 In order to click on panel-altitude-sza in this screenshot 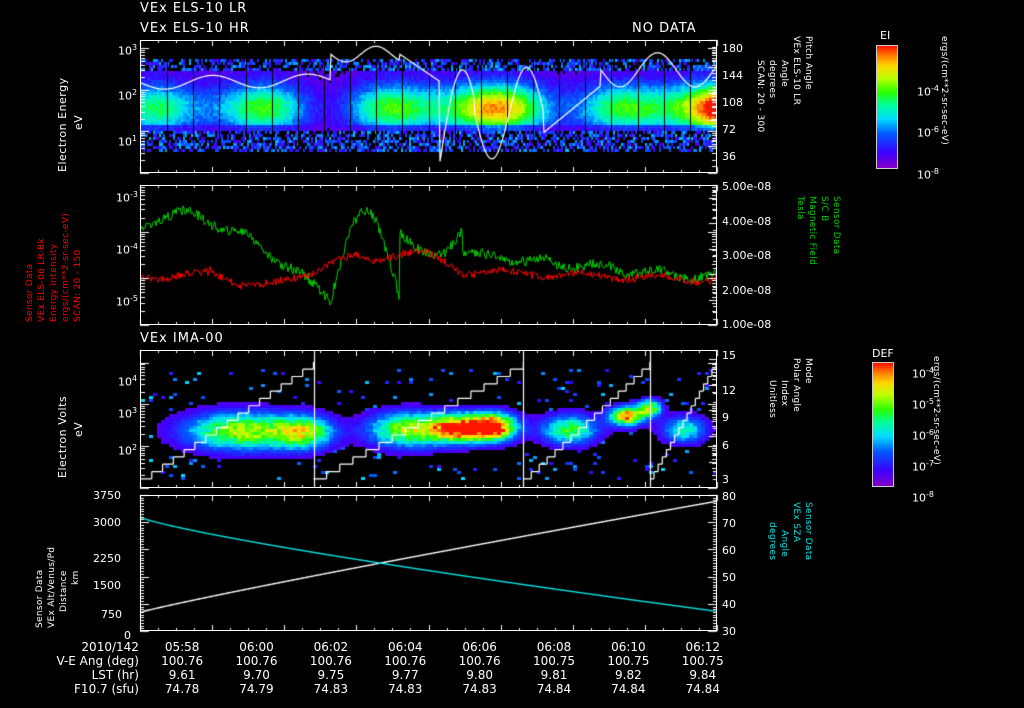, I will do `click(428, 563)`.